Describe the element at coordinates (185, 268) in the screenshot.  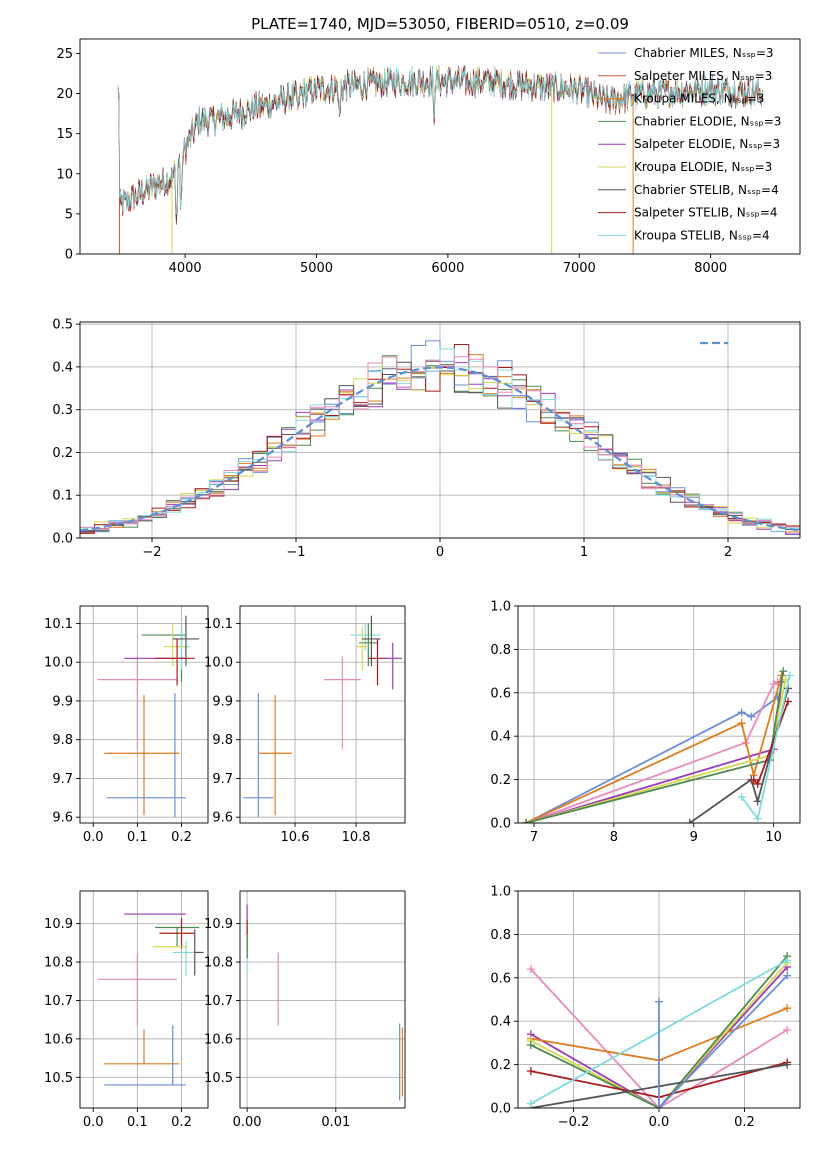
I see `x-tick-label: 4000` at that location.